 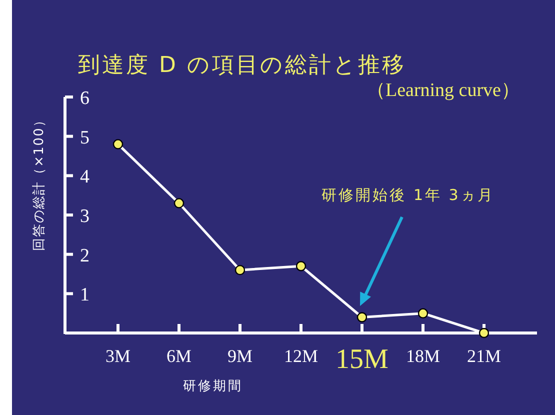 What do you see at coordinates (362, 359) in the screenshot?
I see `x-tick-label: 15M` at bounding box center [362, 359].